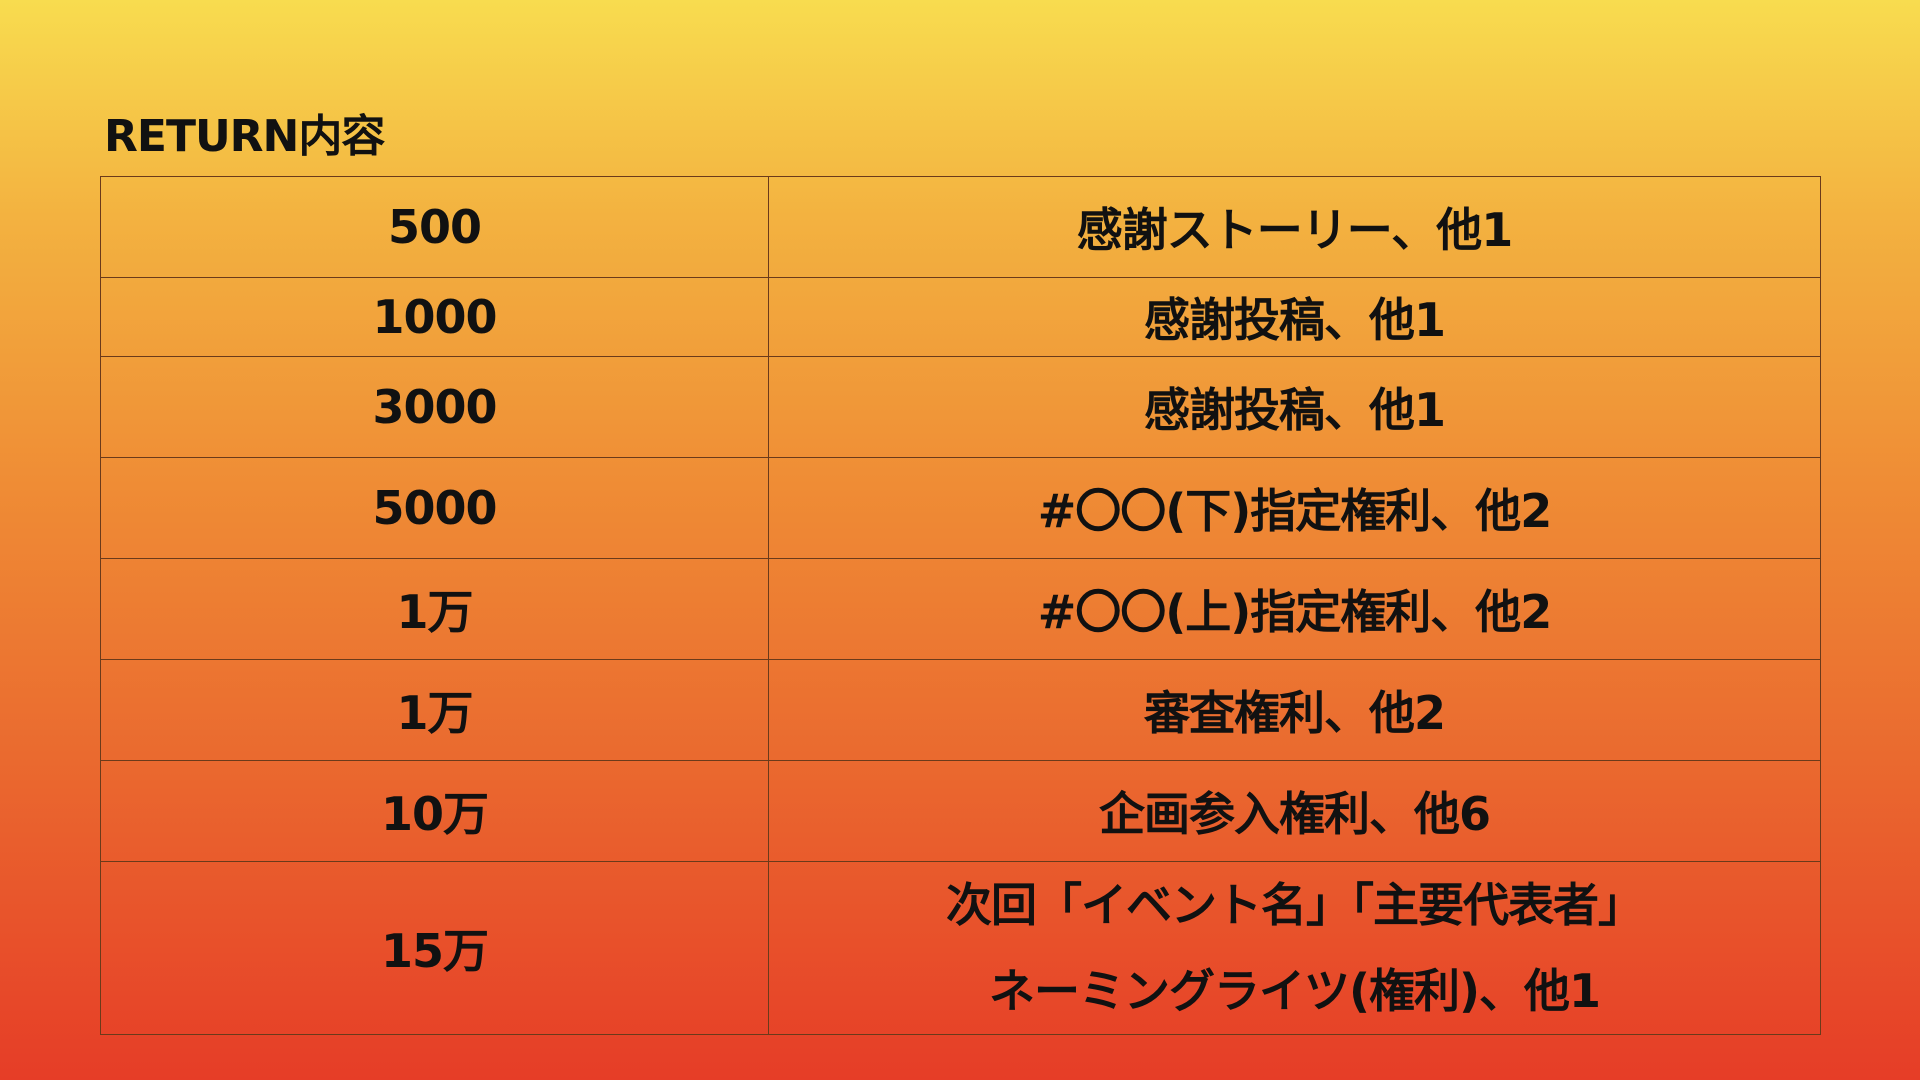 The height and width of the screenshot is (1080, 1920). I want to click on table-row: 1000 感謝投稿、他1, so click(960, 317).